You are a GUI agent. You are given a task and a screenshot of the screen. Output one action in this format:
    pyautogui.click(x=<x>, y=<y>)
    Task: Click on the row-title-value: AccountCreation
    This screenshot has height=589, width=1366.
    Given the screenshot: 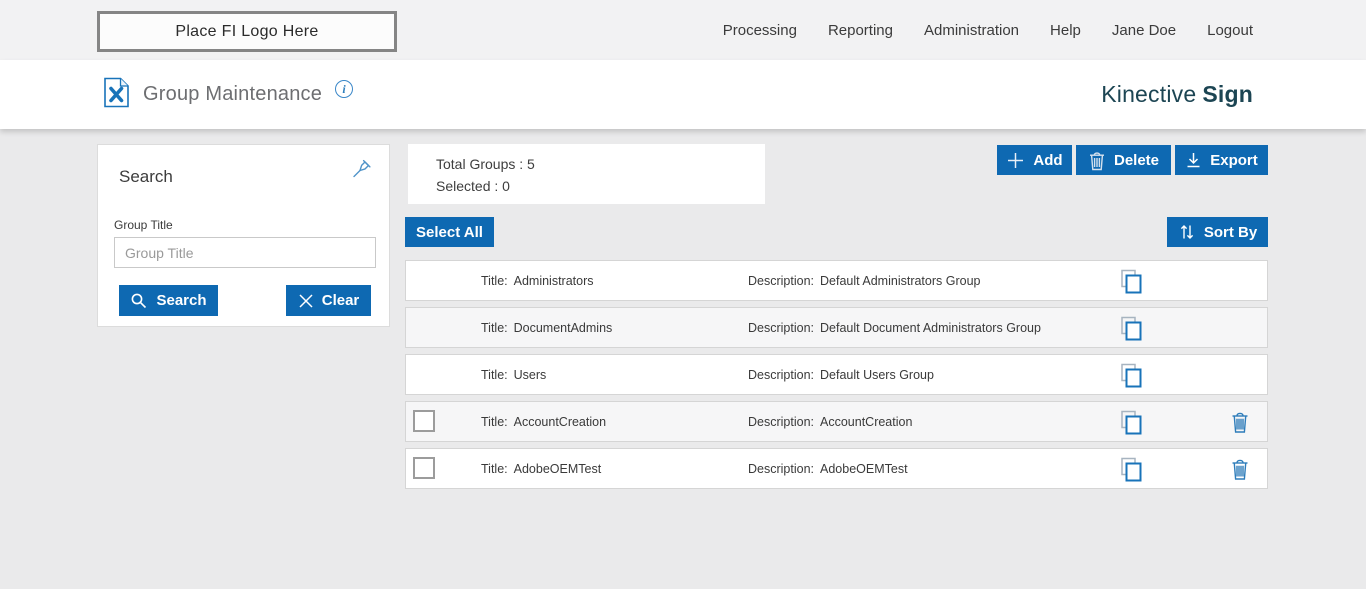 What is the action you would take?
    pyautogui.click(x=560, y=421)
    